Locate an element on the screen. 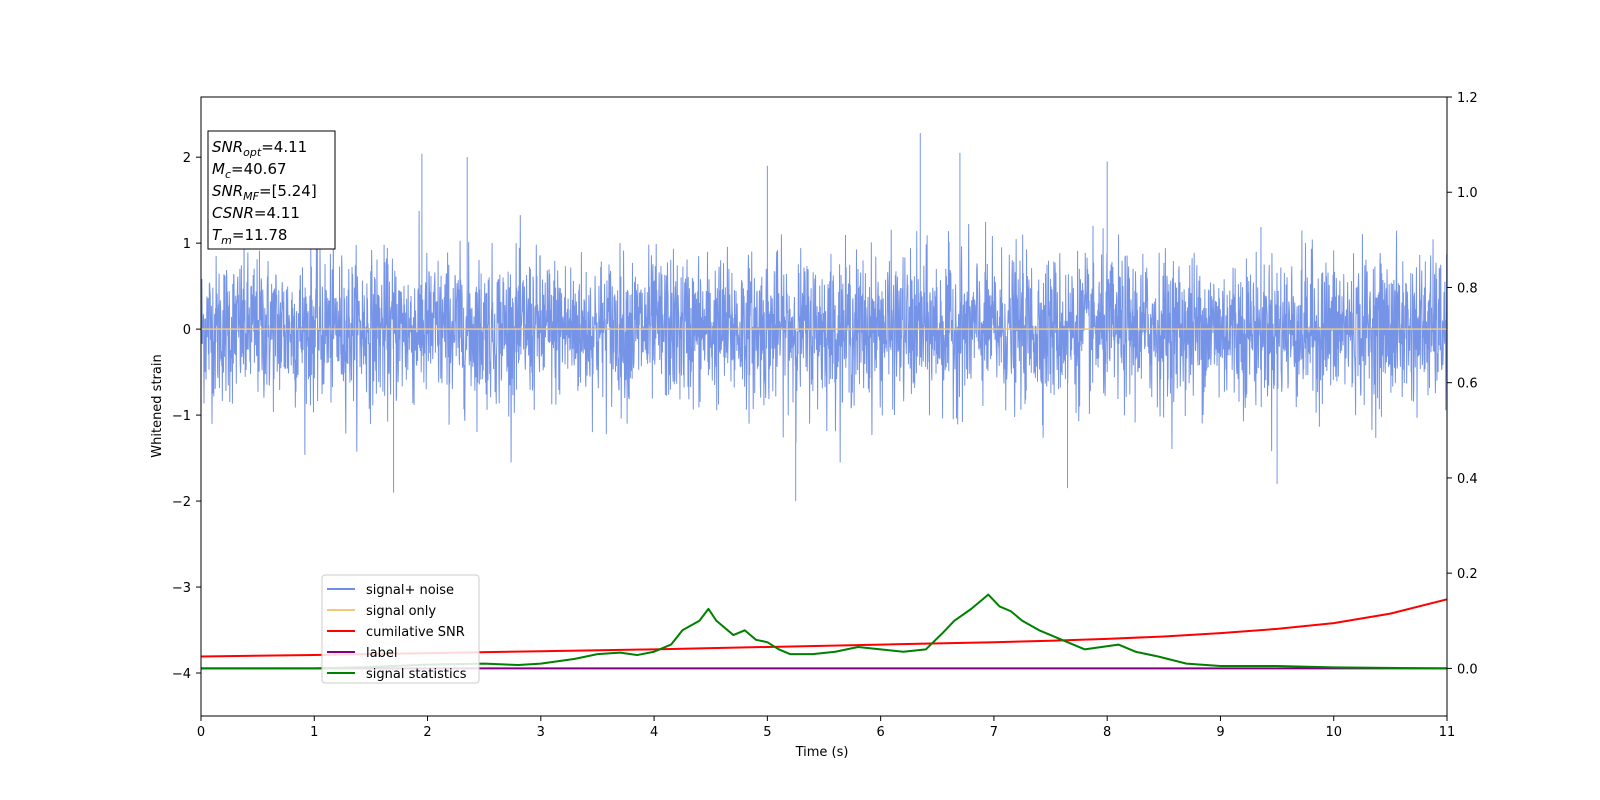  y-axis-left: 2 1 0 −1 −2 −3 −4 is located at coordinates (186, 416).